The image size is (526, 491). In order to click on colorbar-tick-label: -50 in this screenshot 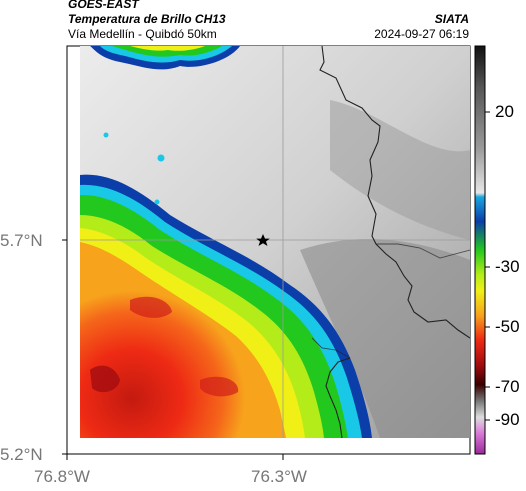, I will do `click(507, 326)`.